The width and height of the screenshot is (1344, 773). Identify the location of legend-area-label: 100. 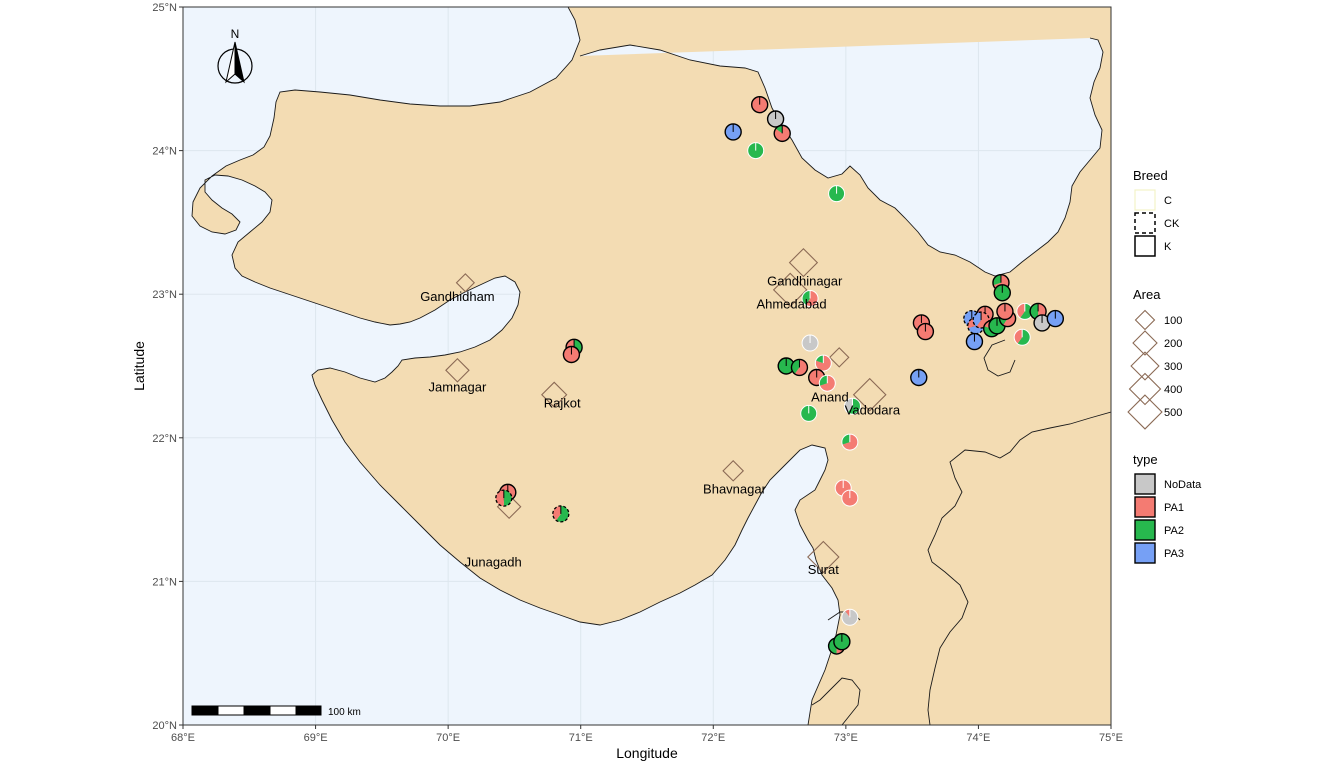
(1173, 321).